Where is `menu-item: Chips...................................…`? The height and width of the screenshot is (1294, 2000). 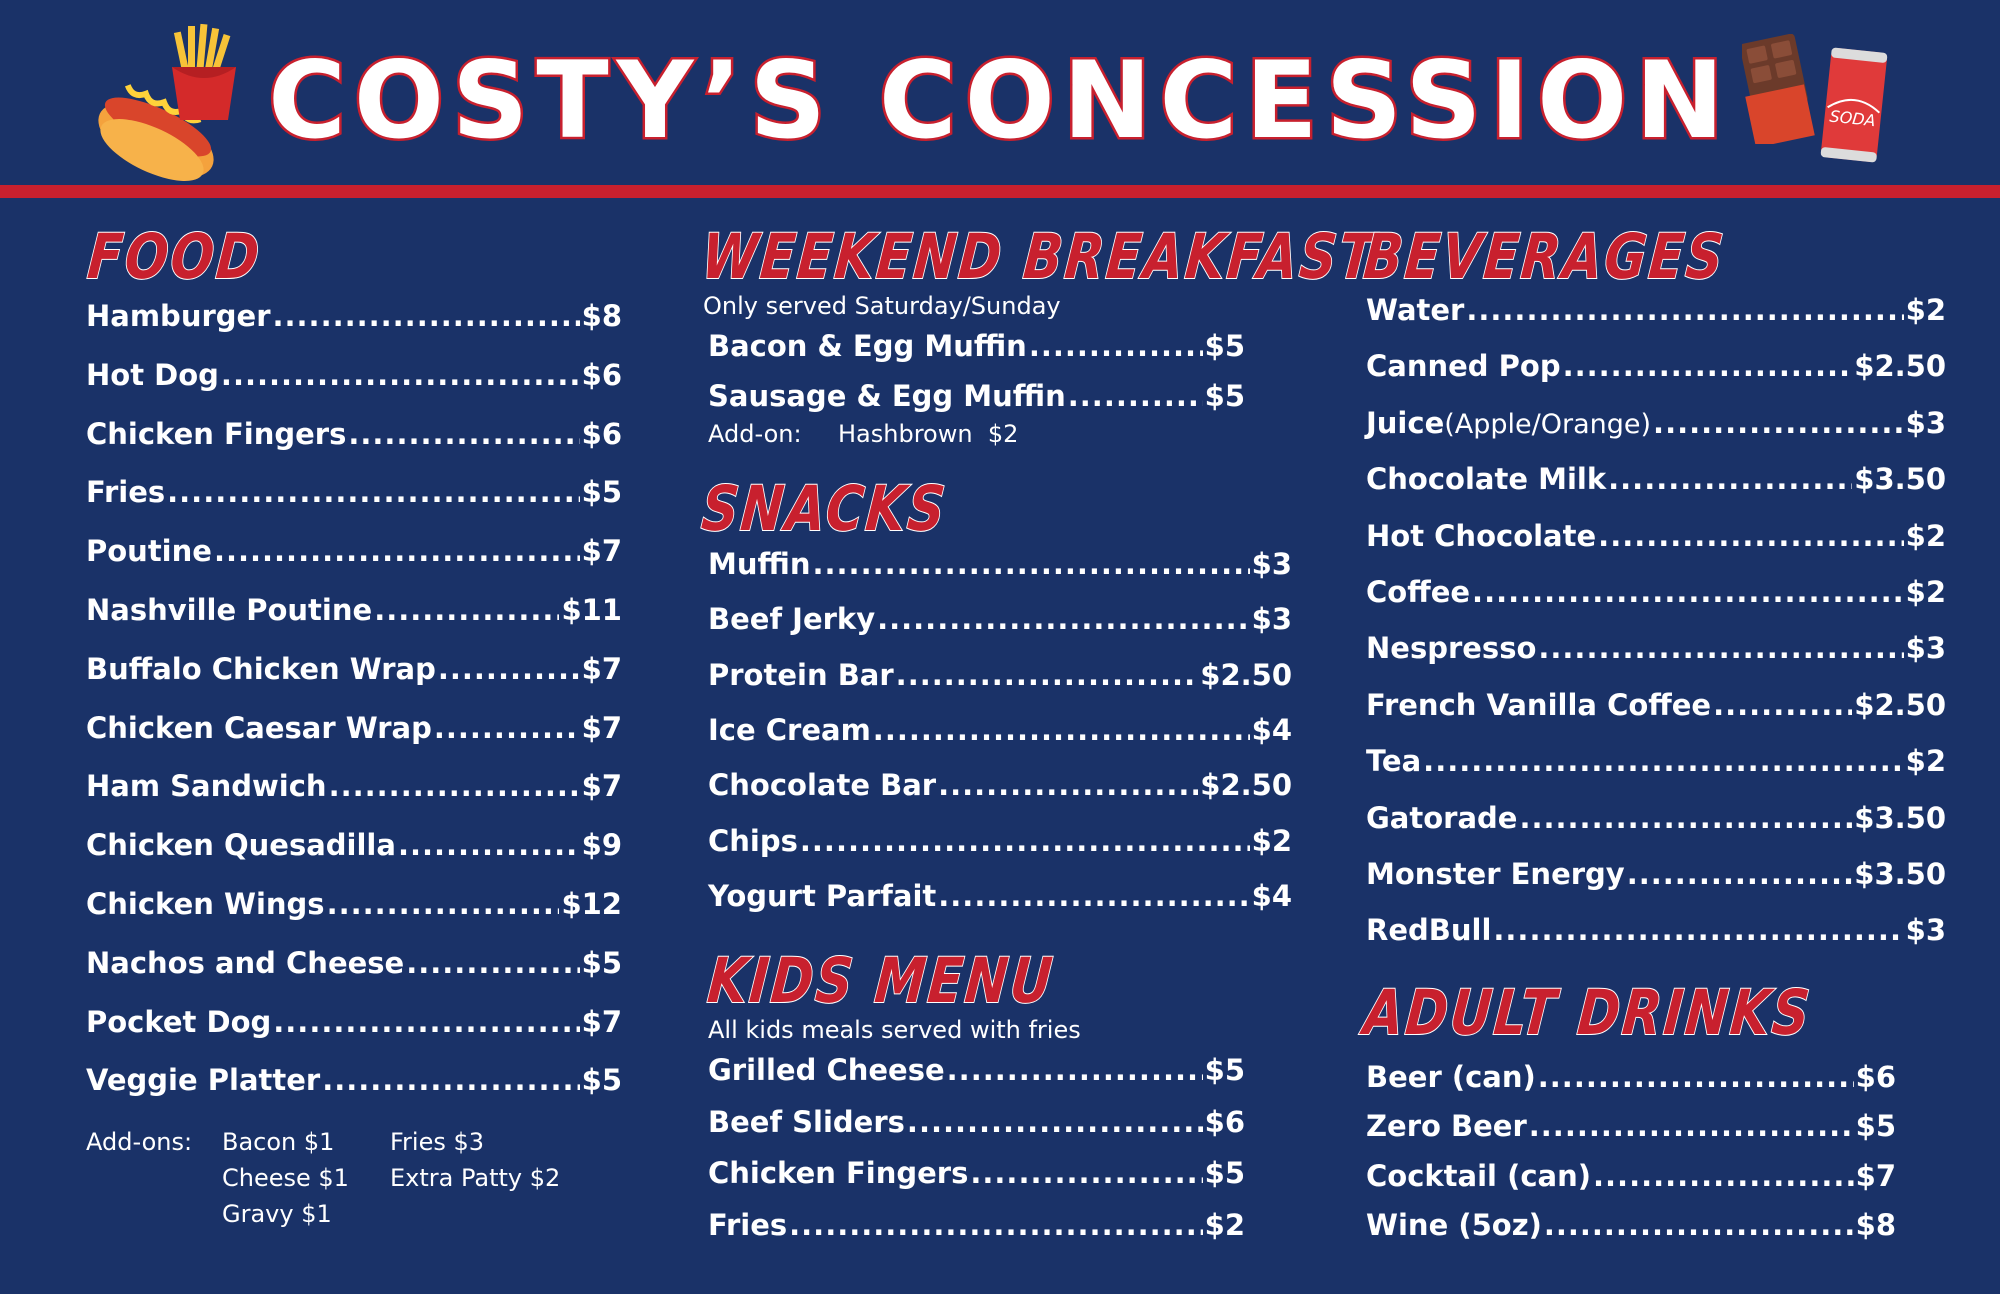
menu-item: Chips...................................… is located at coordinates (1000, 841).